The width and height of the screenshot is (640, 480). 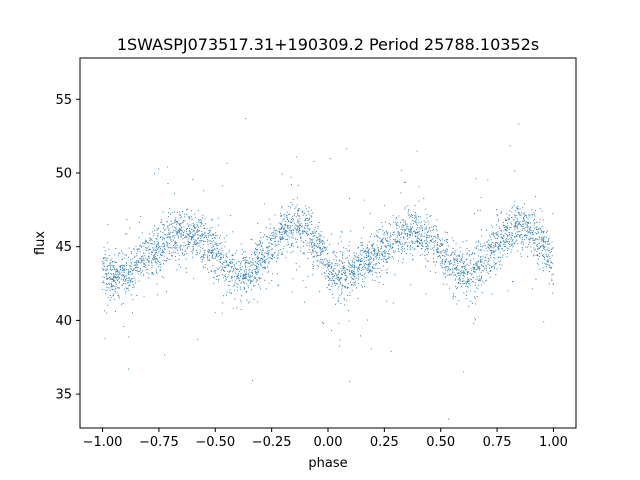 What do you see at coordinates (40, 243) in the screenshot?
I see `y-axis-label: flux` at bounding box center [40, 243].